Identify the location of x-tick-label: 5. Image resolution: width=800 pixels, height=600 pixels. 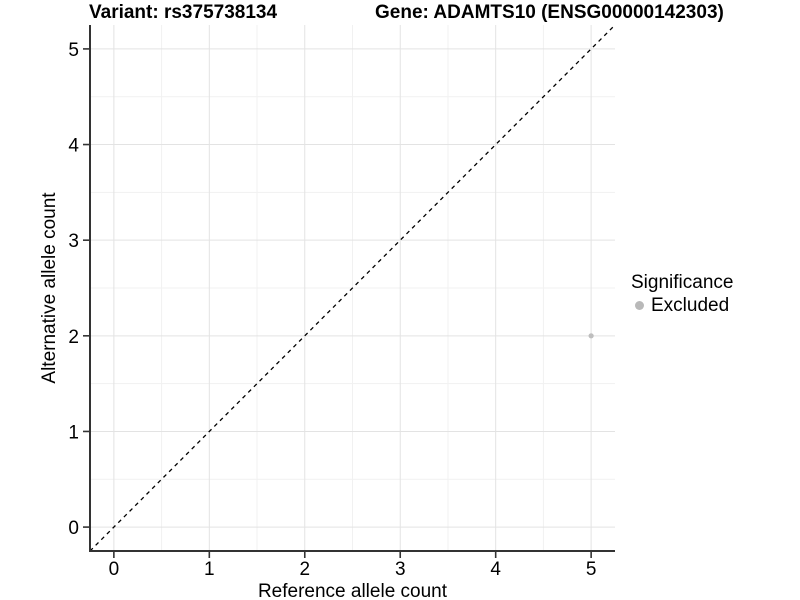
(591, 569).